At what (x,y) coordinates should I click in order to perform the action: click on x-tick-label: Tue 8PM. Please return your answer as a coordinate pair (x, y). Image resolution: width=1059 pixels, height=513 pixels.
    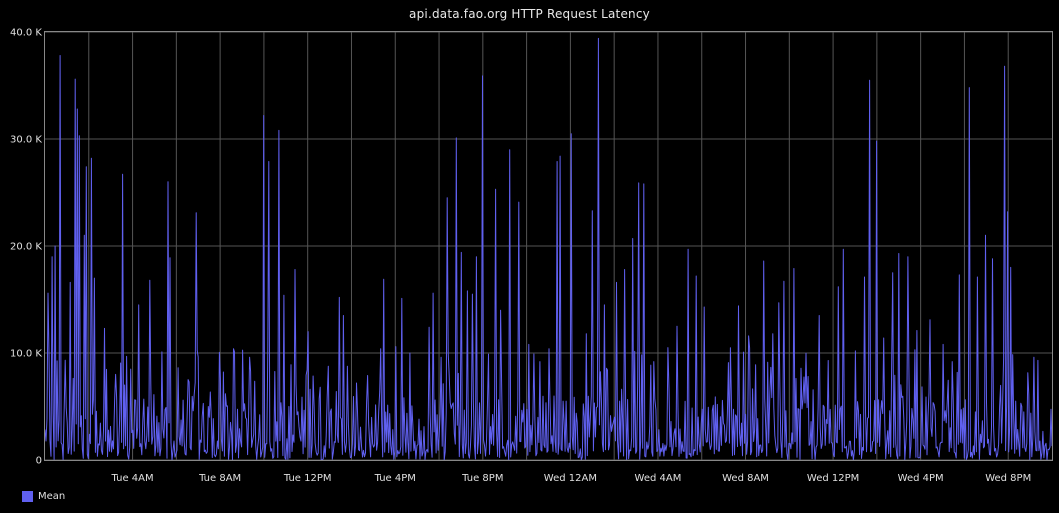
    Looking at the image, I should click on (482, 478).